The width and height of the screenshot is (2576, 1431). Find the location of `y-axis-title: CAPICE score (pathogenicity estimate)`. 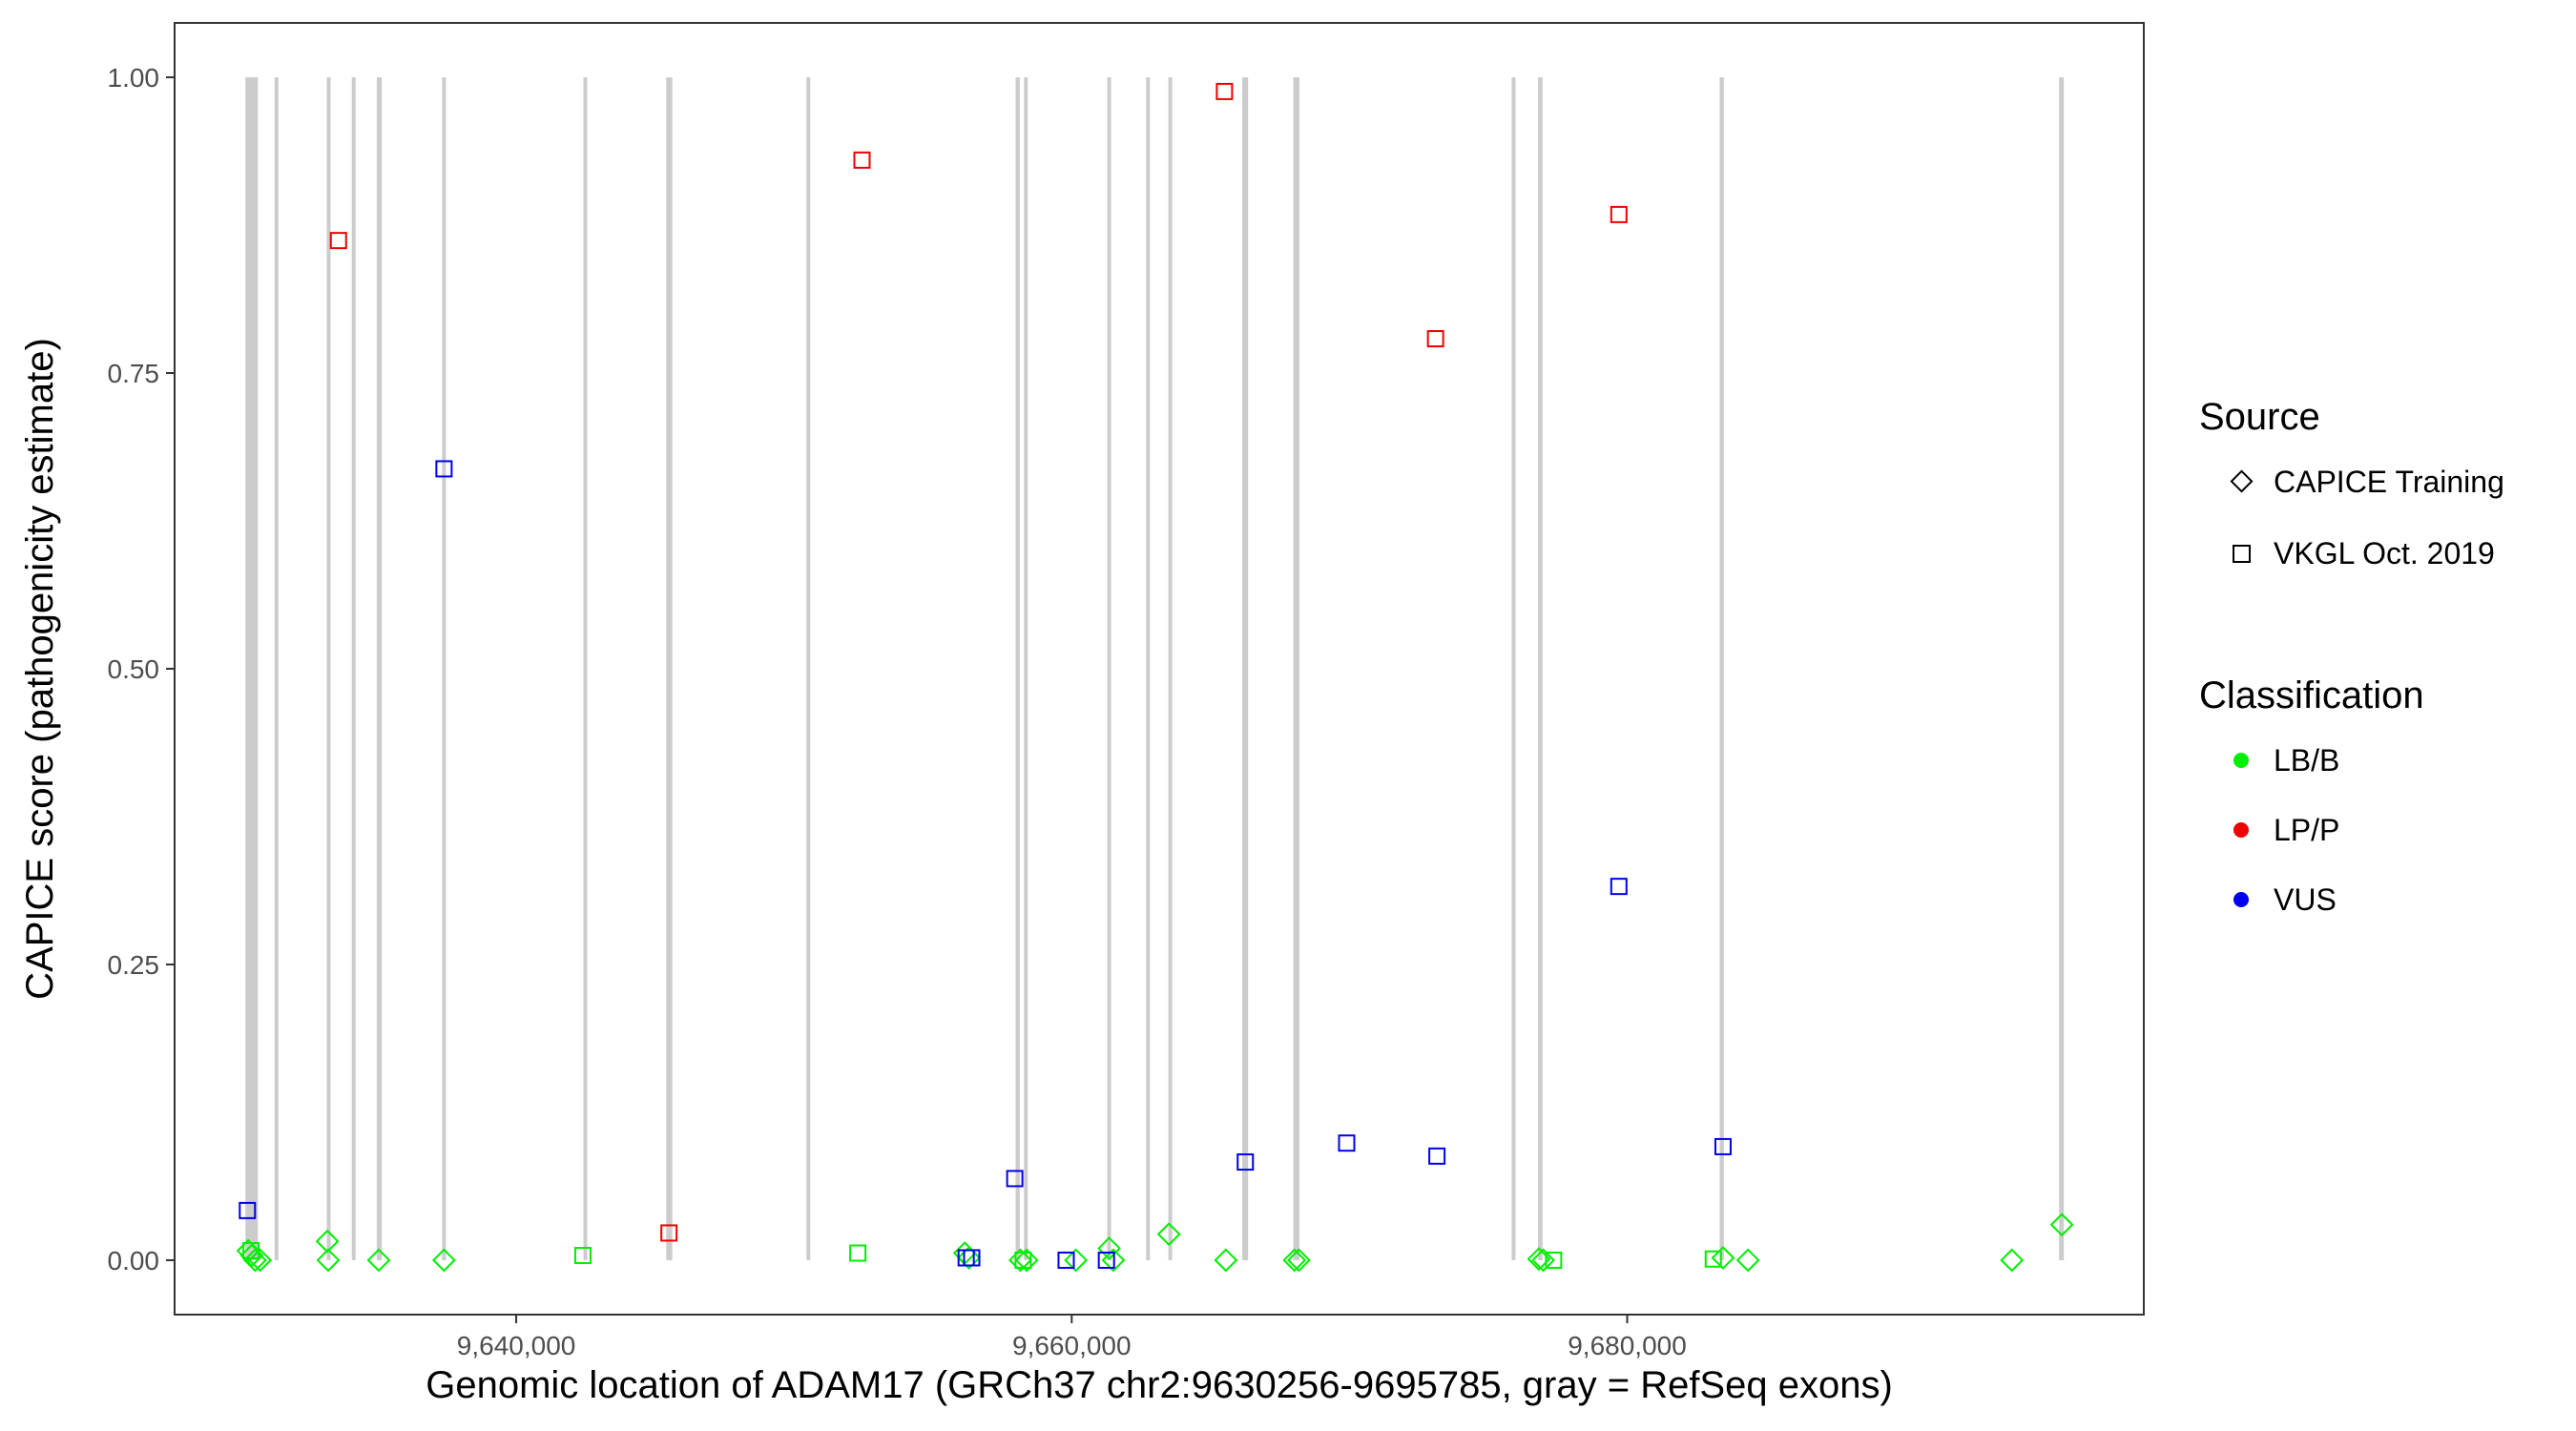

y-axis-title: CAPICE score (pathogenicity estimate) is located at coordinates (40, 669).